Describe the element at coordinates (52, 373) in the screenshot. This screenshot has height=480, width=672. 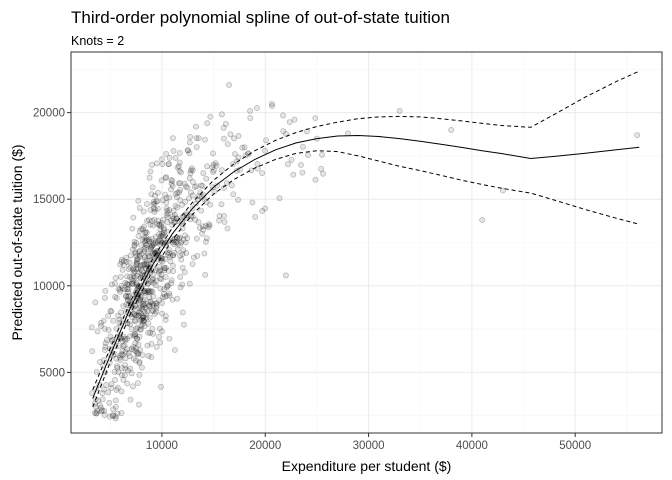
I see `y-tick-label: 5000` at that location.